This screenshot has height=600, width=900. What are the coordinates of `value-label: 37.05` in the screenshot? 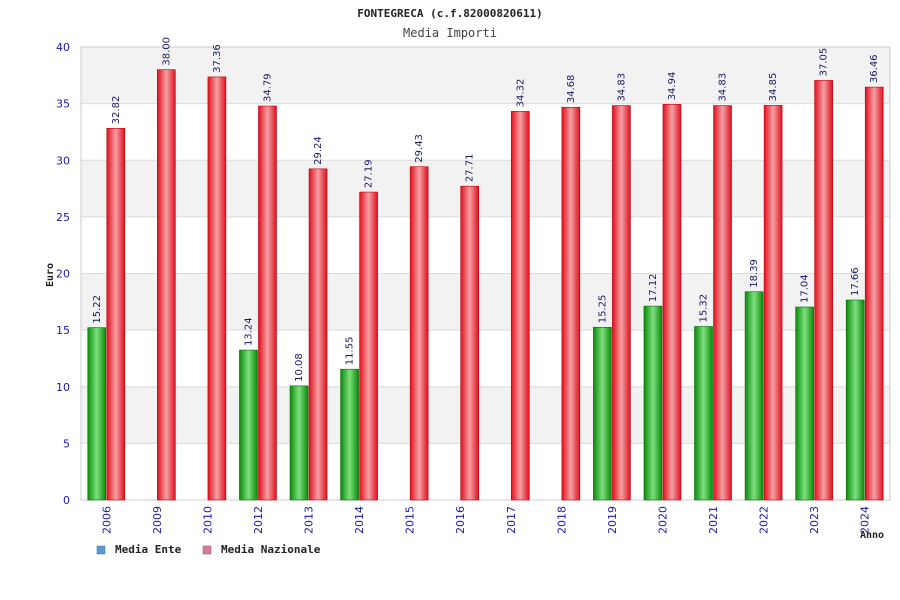 It's located at (824, 62).